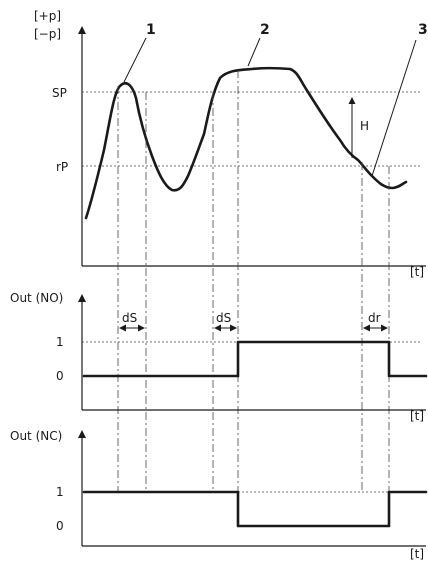 The width and height of the screenshot is (428, 562). What do you see at coordinates (59, 93) in the screenshot?
I see `sp-label: SP` at bounding box center [59, 93].